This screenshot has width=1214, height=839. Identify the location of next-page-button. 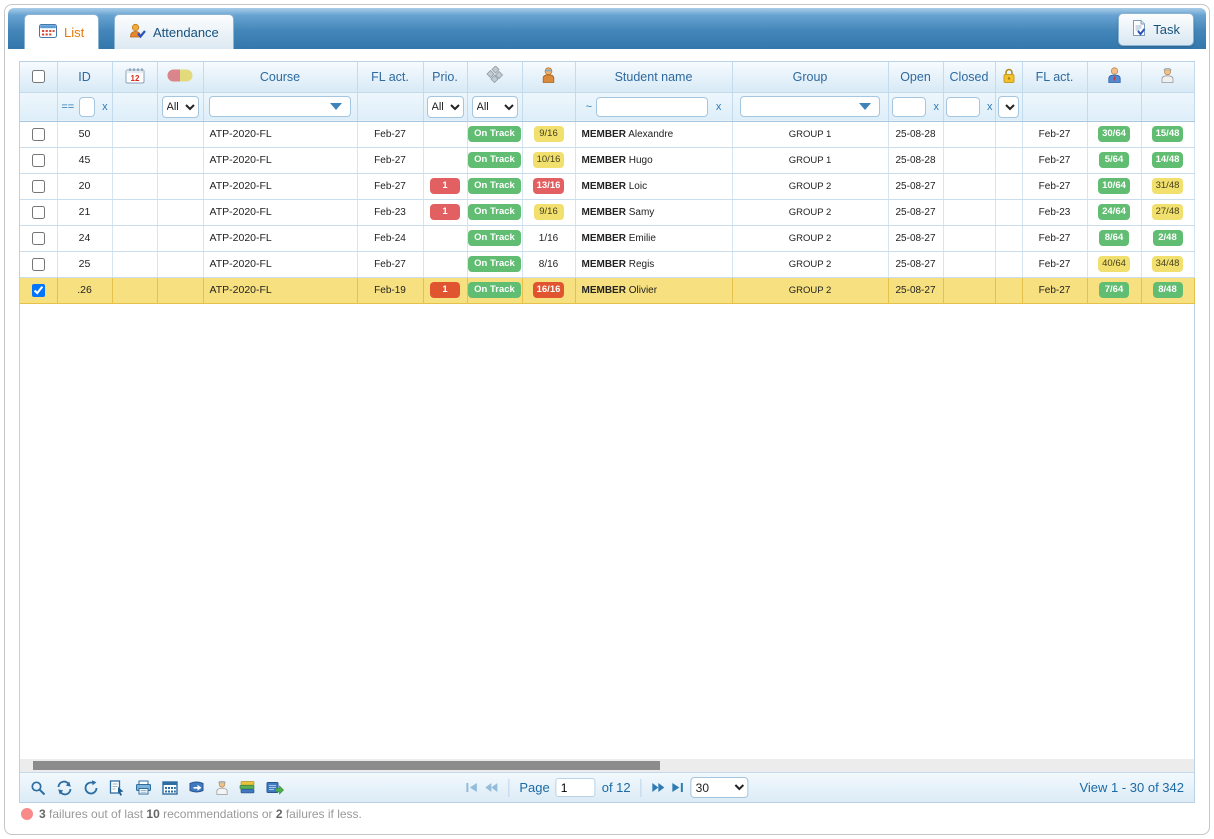
(659, 787).